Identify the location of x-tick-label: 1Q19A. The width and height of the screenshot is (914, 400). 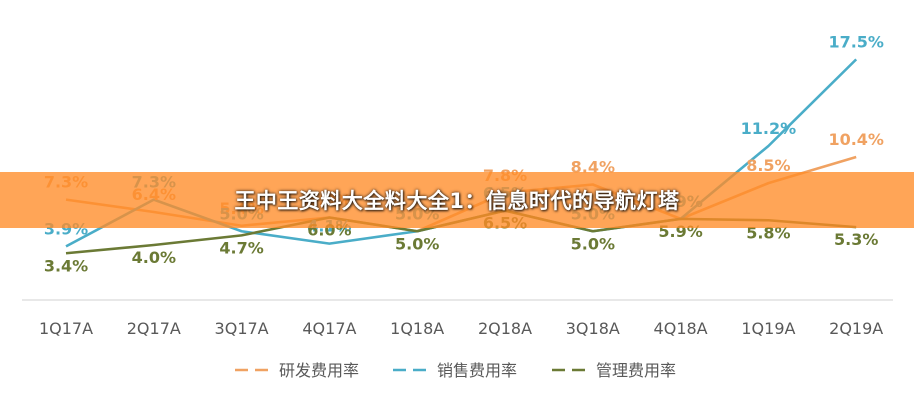
(768, 328).